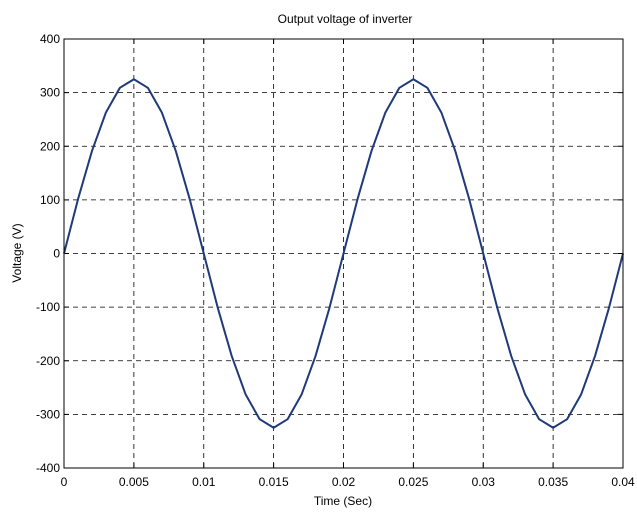  Describe the element at coordinates (48, 361) in the screenshot. I see `y-tick-label: -200` at that location.